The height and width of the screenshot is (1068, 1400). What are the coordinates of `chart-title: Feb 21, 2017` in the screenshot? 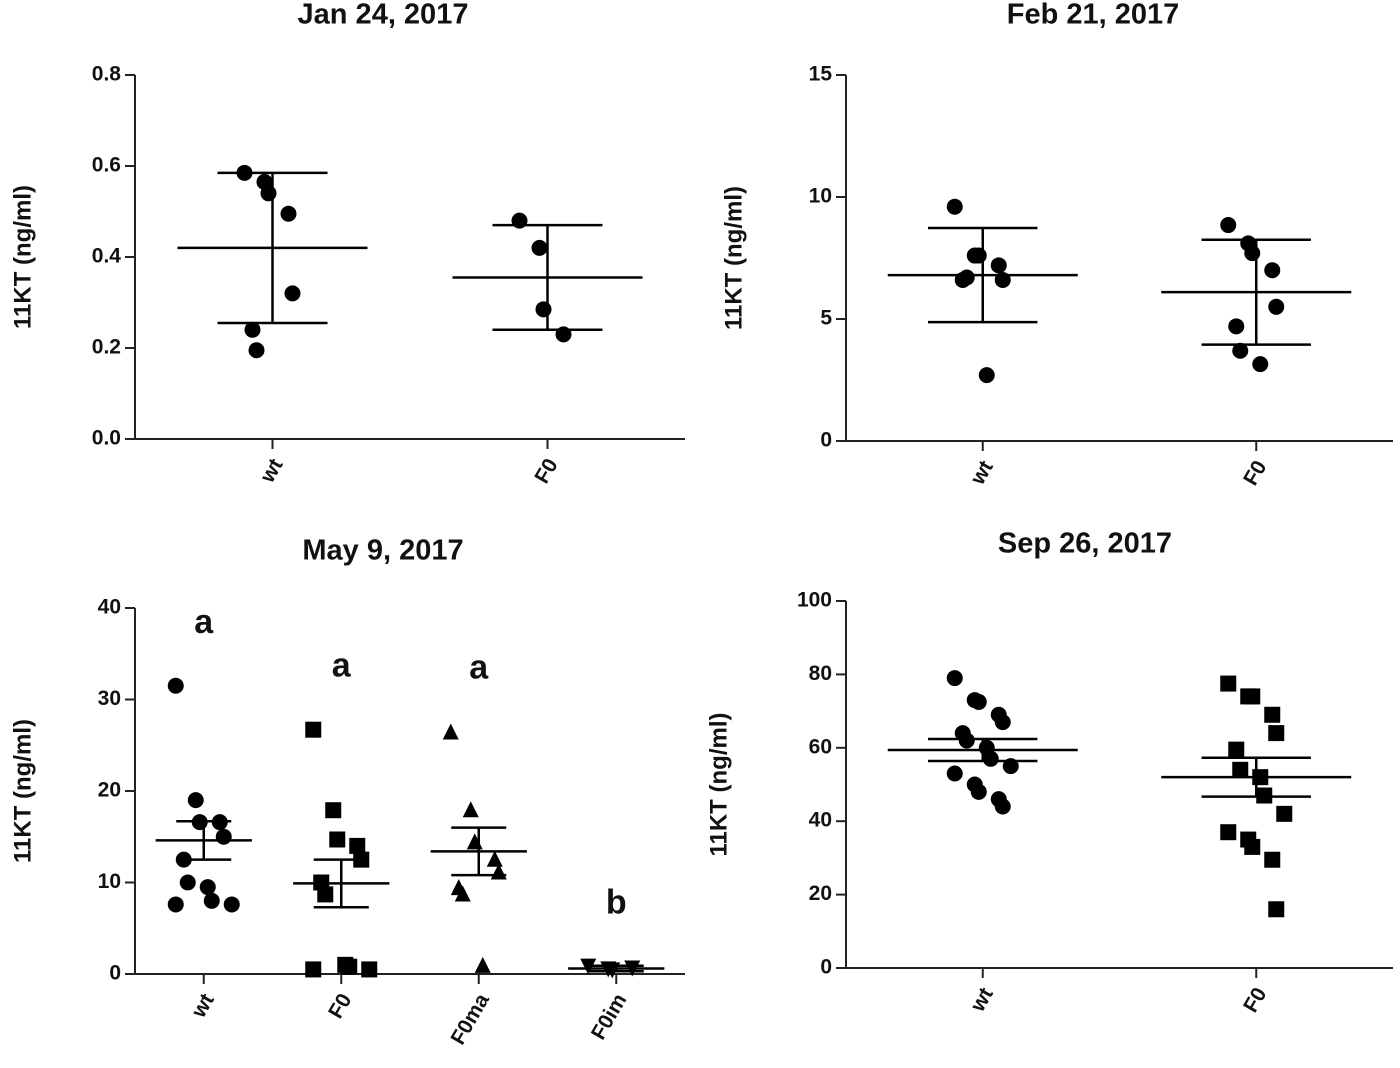 It's located at (1093, 15).